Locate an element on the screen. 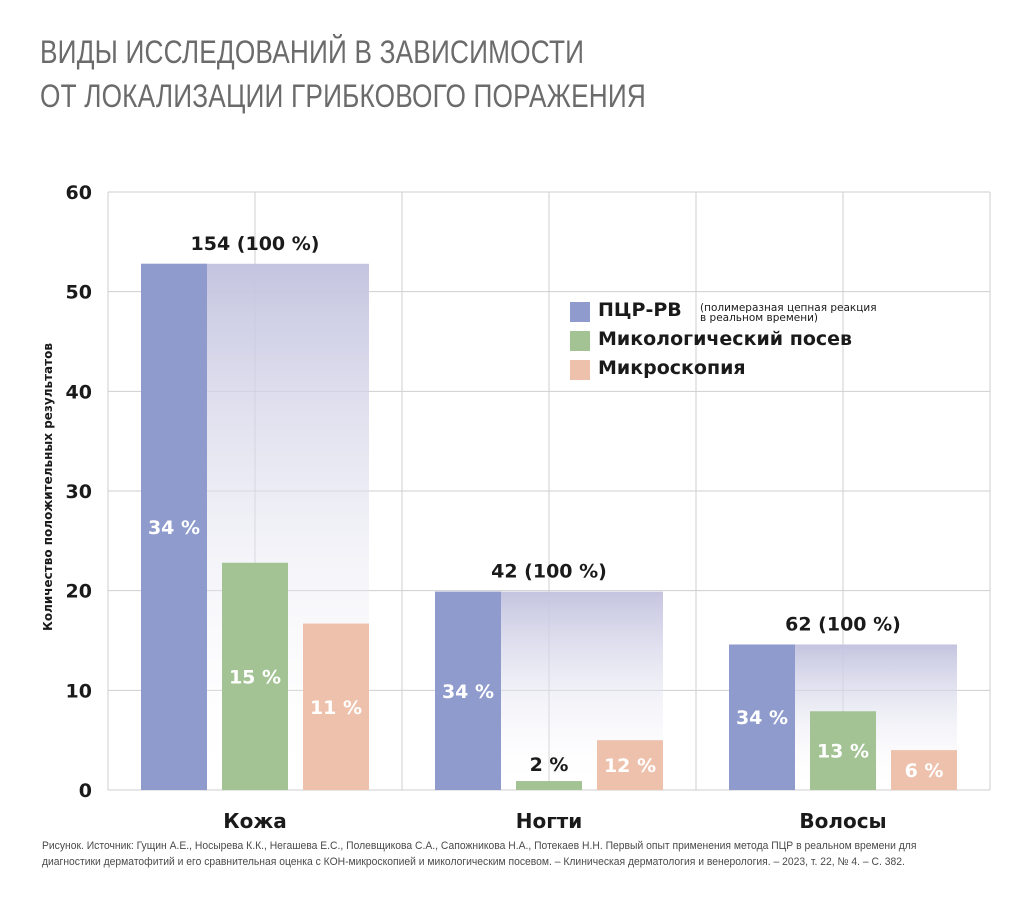 This screenshot has height=914, width=1024. y-tick-label-30: 30 is located at coordinates (79, 492).